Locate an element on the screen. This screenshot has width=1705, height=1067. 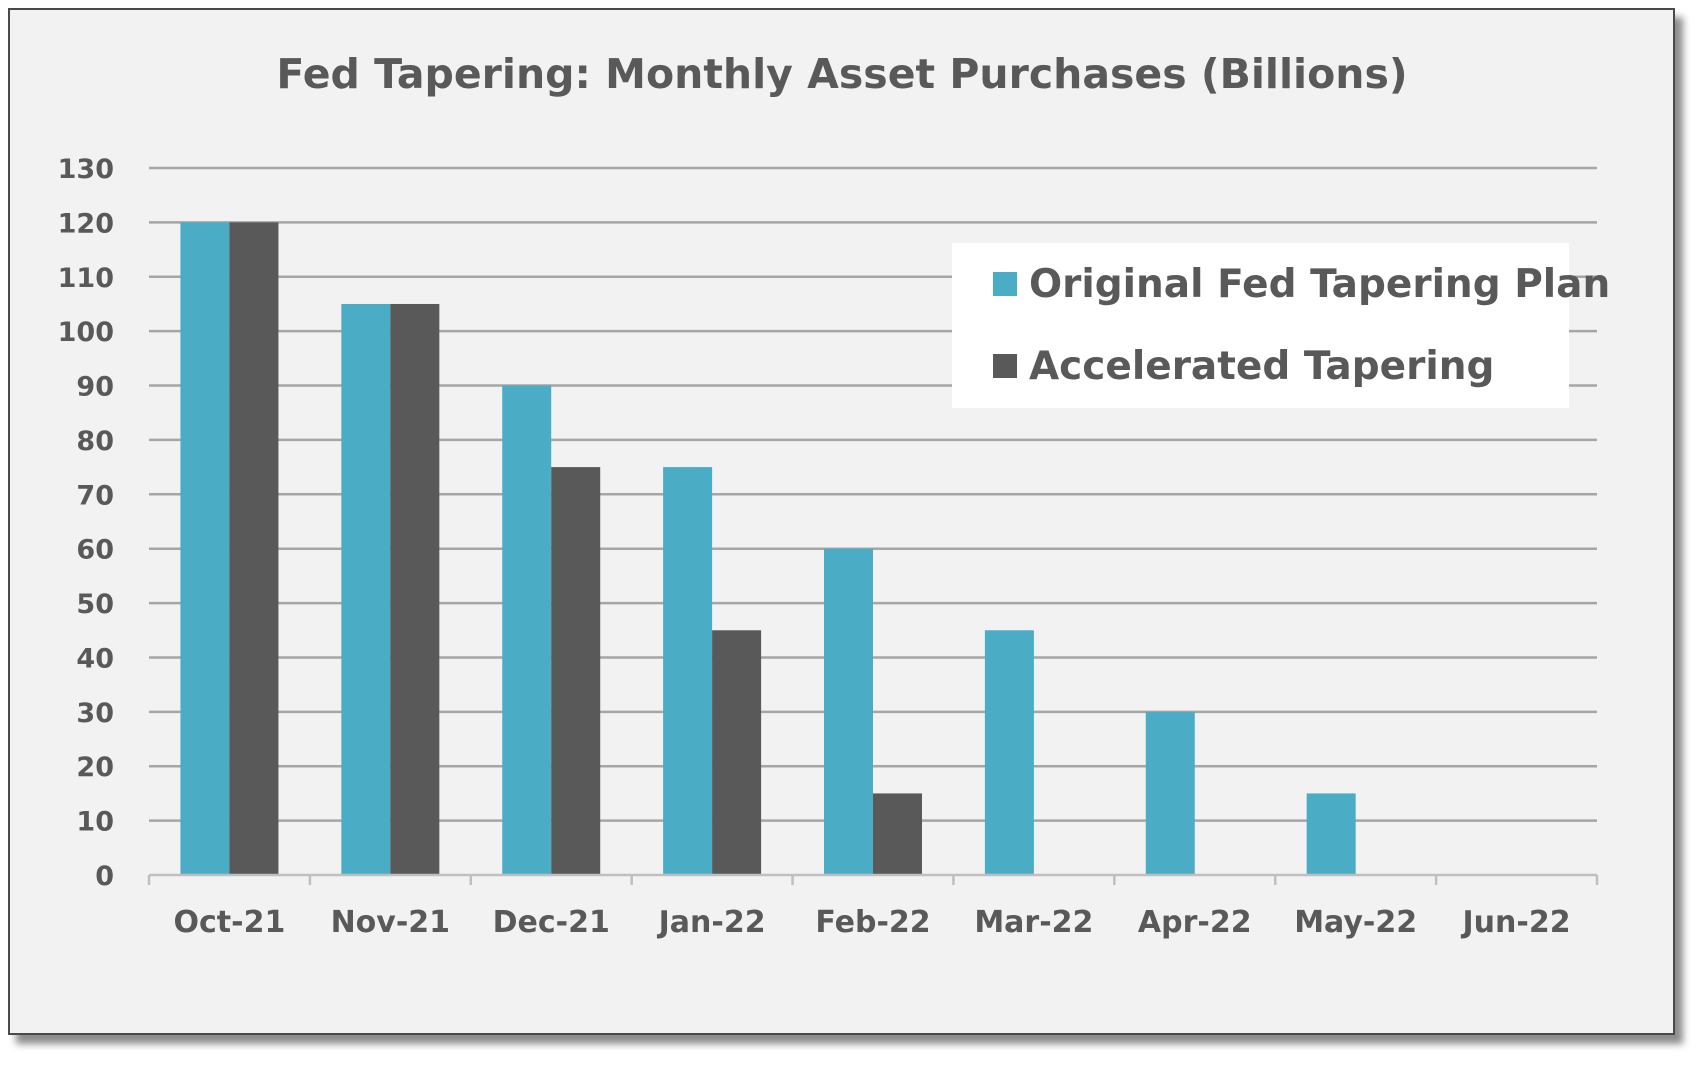
x-tick-label: Feb-22 is located at coordinates (872, 922).